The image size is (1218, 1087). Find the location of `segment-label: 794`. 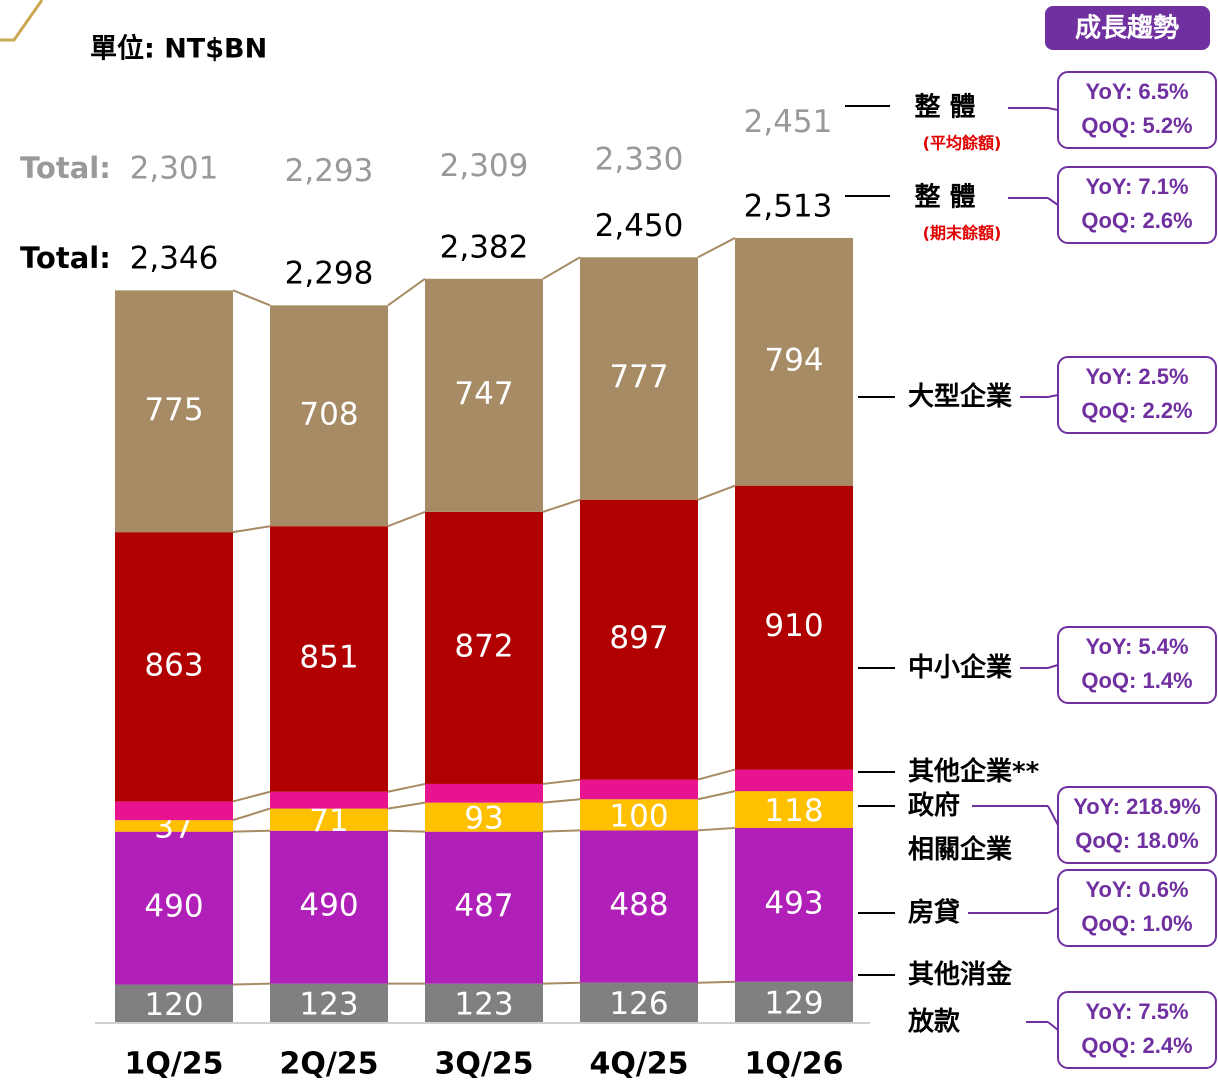

segment-label: 794 is located at coordinates (793, 360).